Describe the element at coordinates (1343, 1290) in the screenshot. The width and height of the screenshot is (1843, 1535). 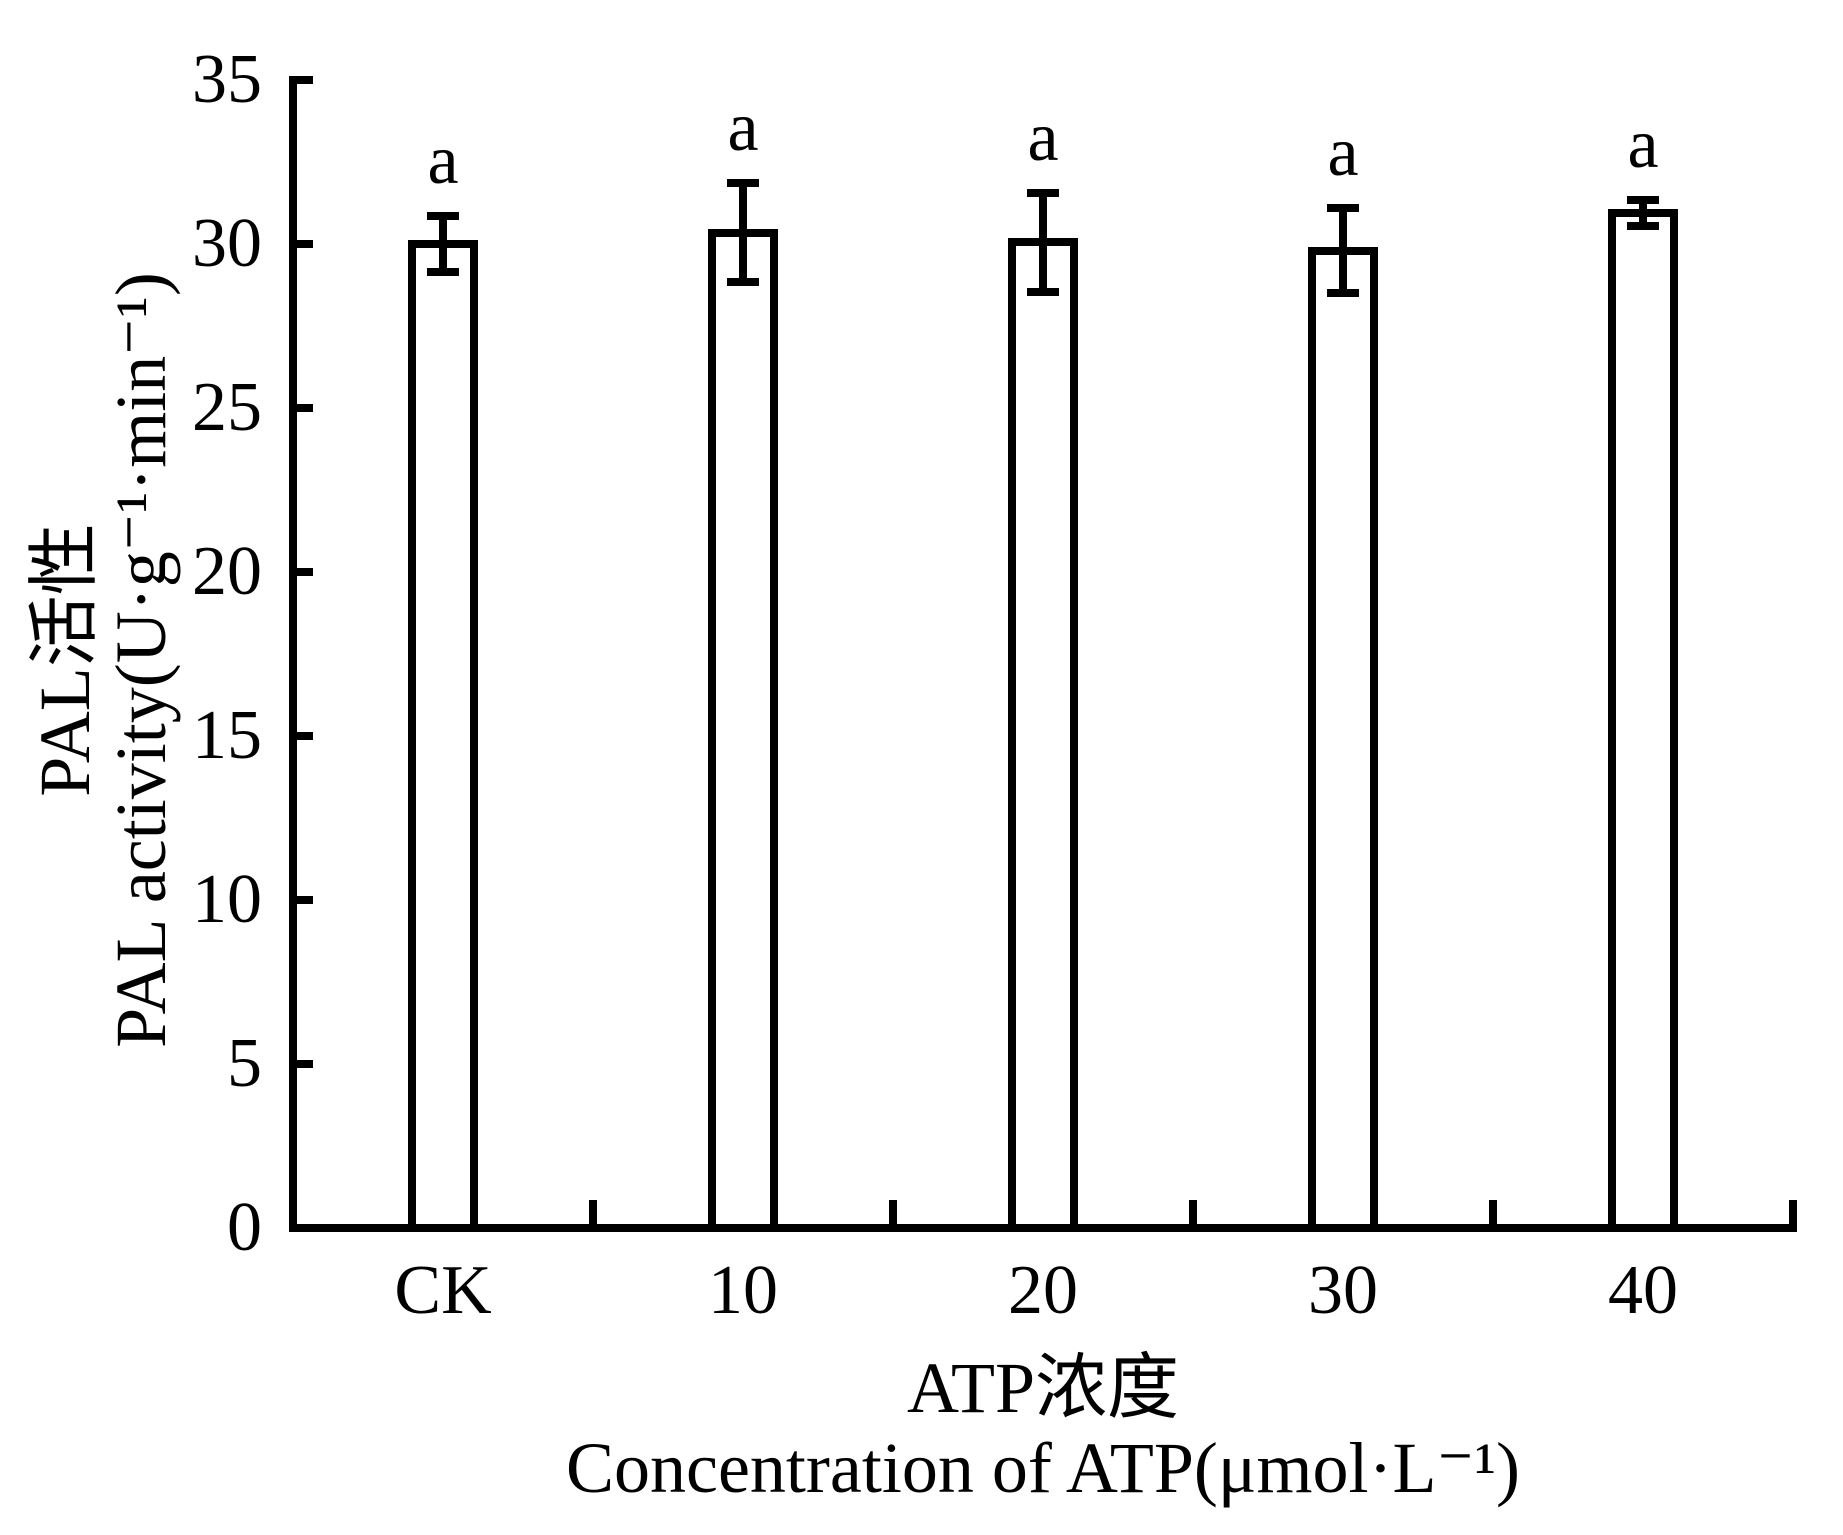
I see `x-tick-label: 30` at that location.